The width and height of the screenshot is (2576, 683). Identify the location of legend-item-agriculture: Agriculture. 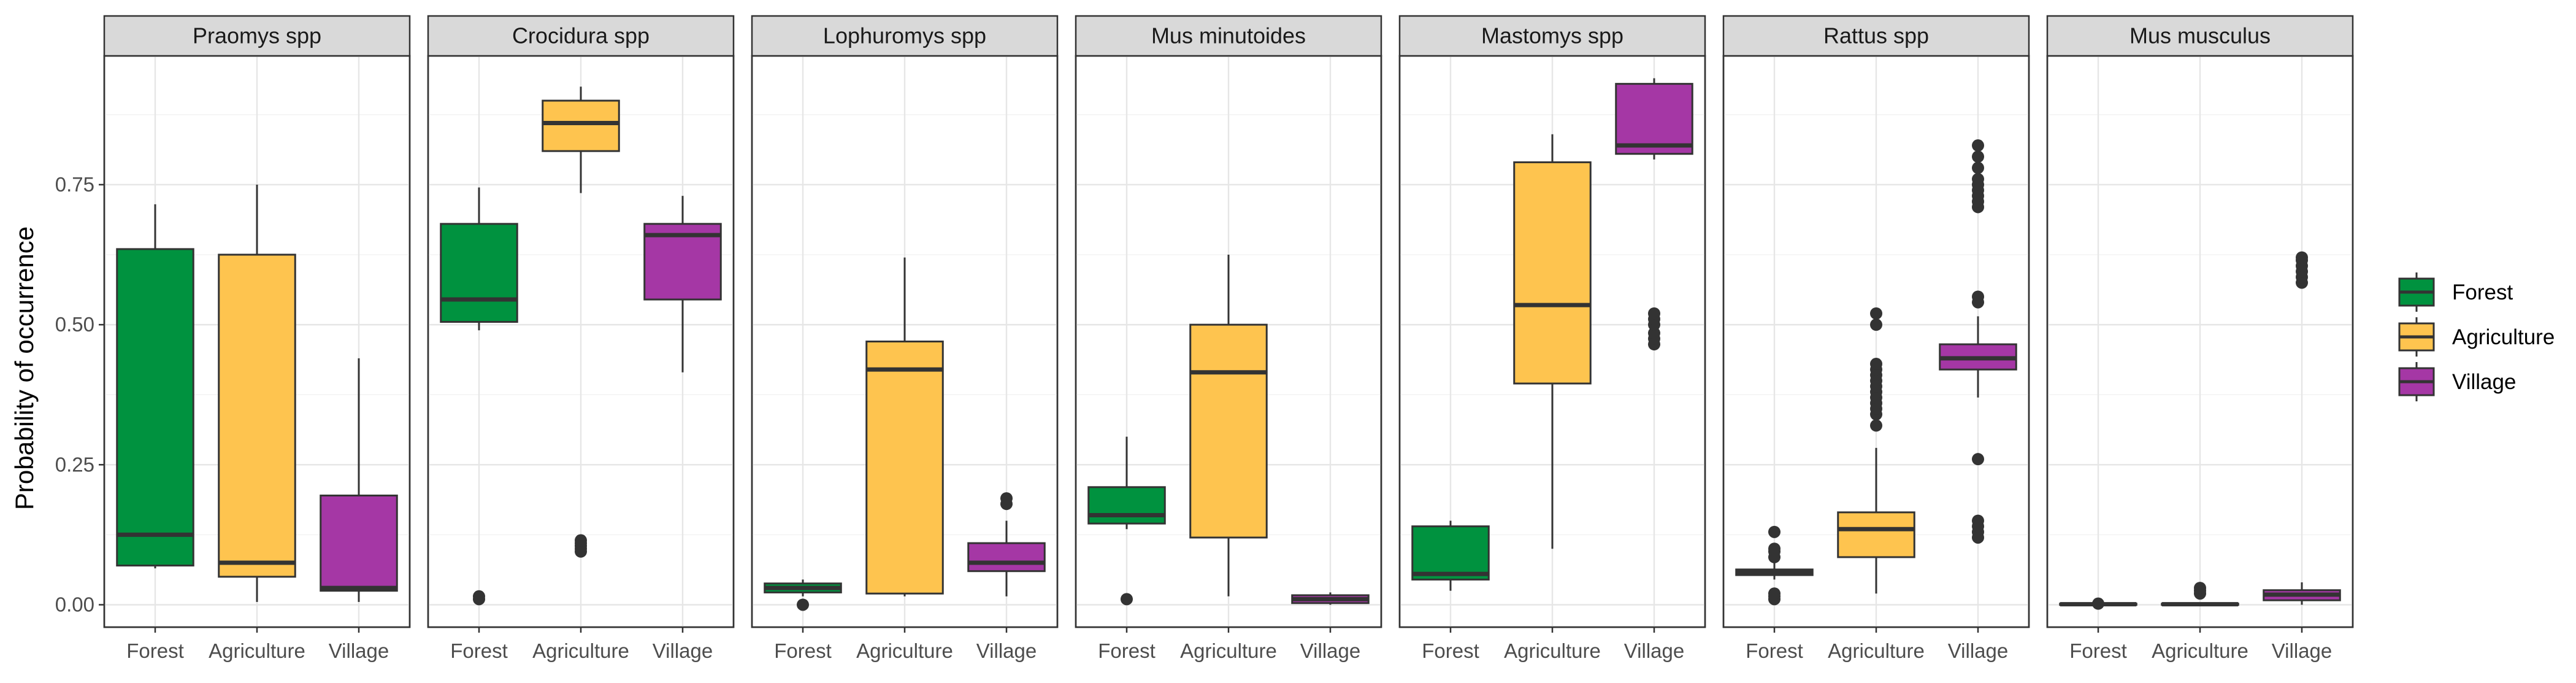
(2476, 337).